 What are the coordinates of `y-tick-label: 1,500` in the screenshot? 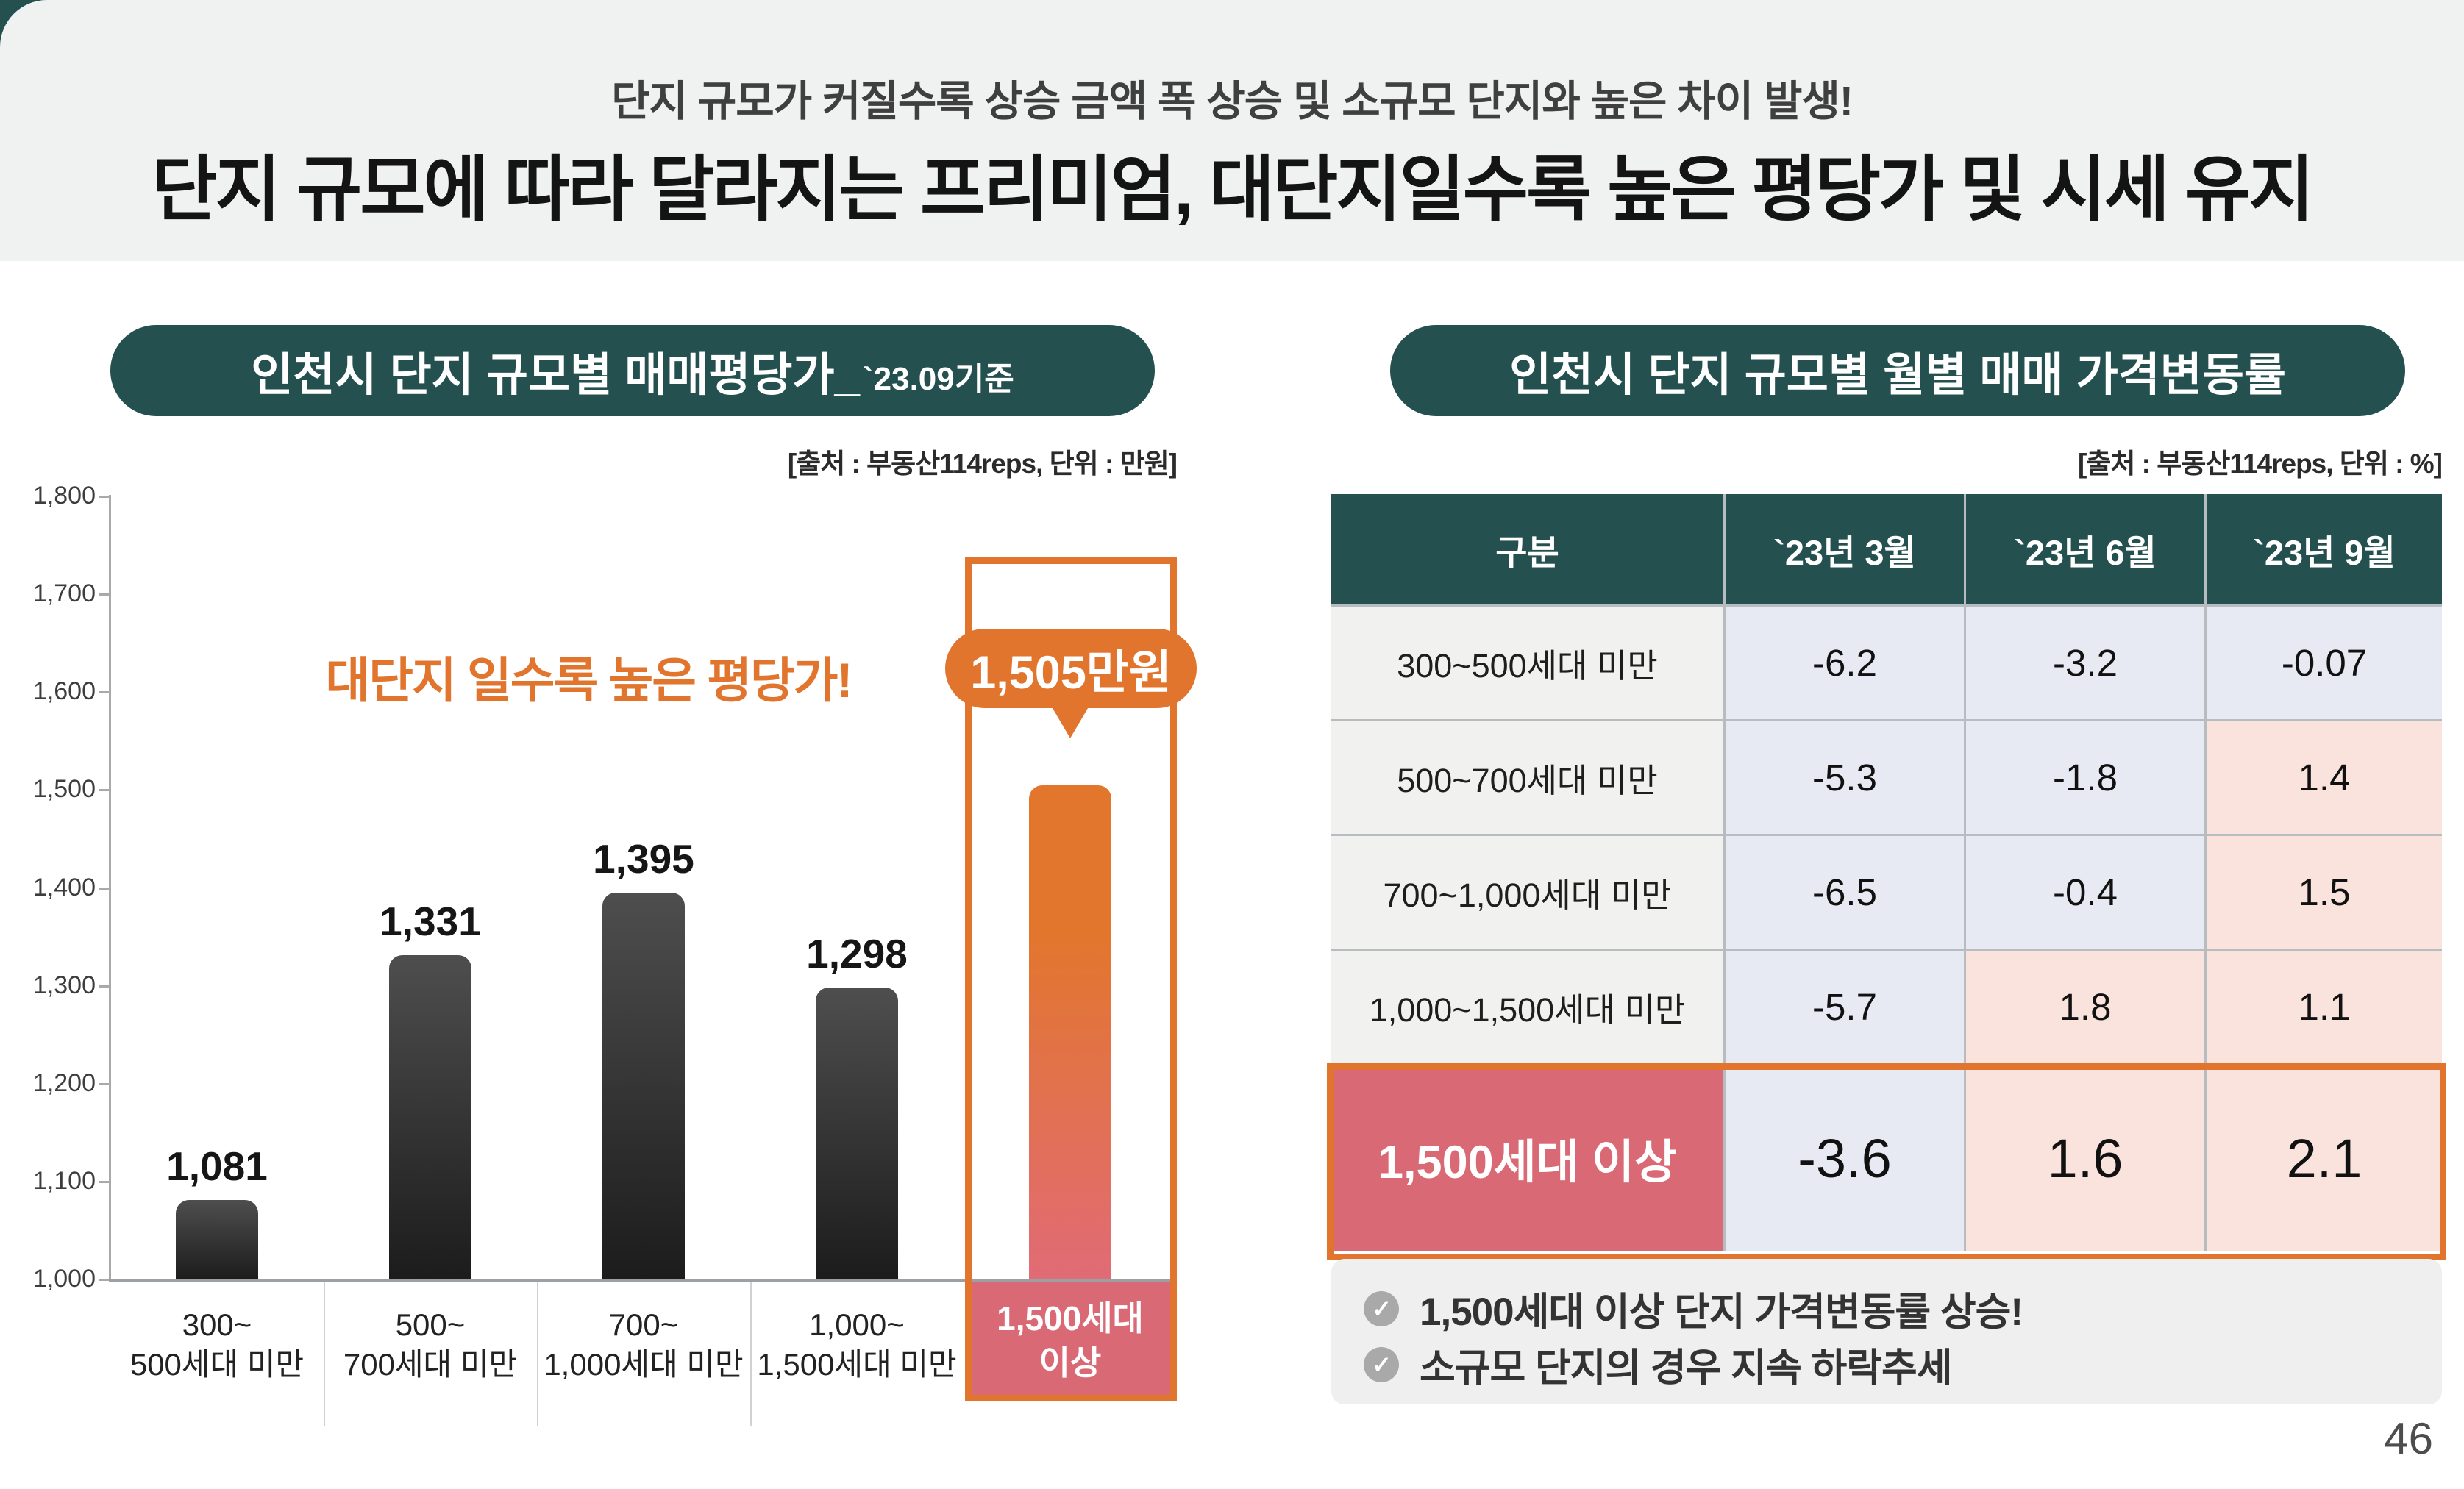 It's located at (64, 789).